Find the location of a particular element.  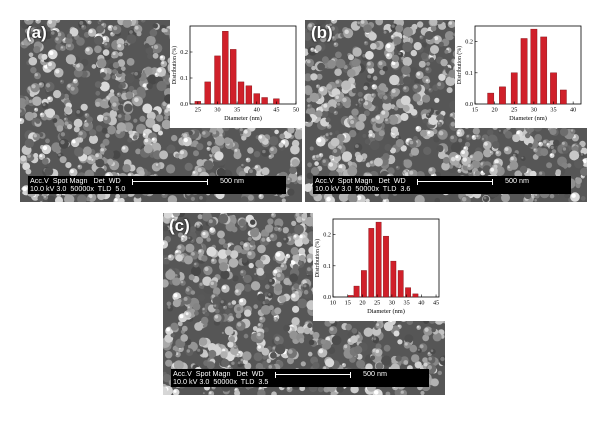

x-tick-label: 50 is located at coordinates (296, 110).